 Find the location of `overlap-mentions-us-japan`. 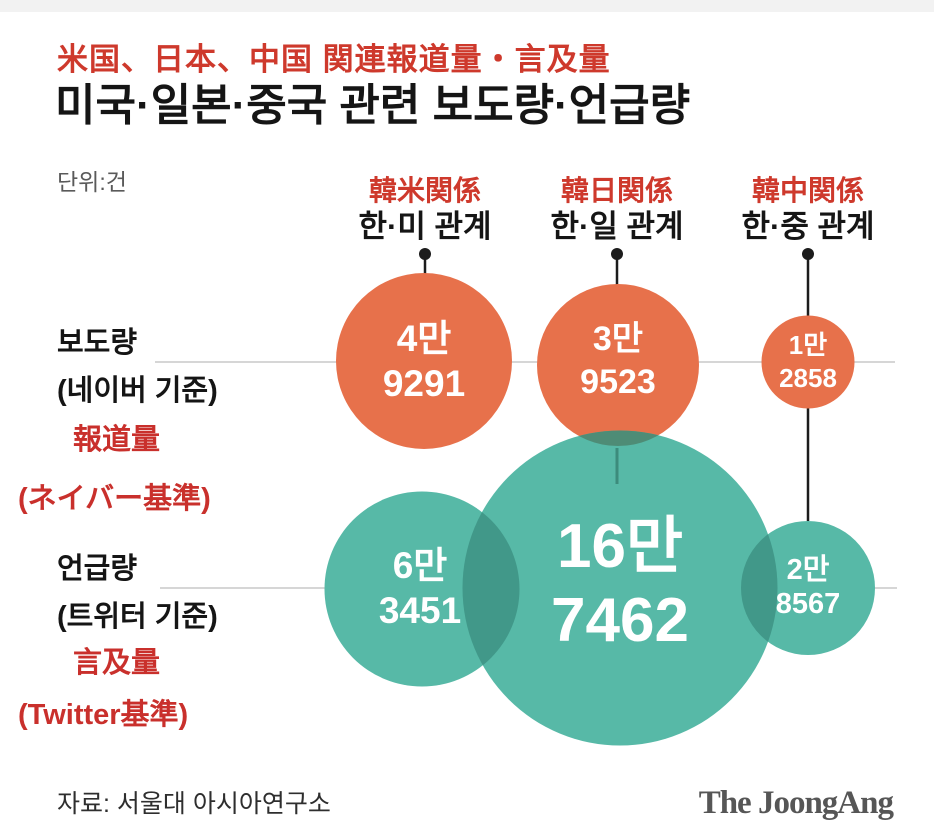

overlap-mentions-us-japan is located at coordinates (491, 589).